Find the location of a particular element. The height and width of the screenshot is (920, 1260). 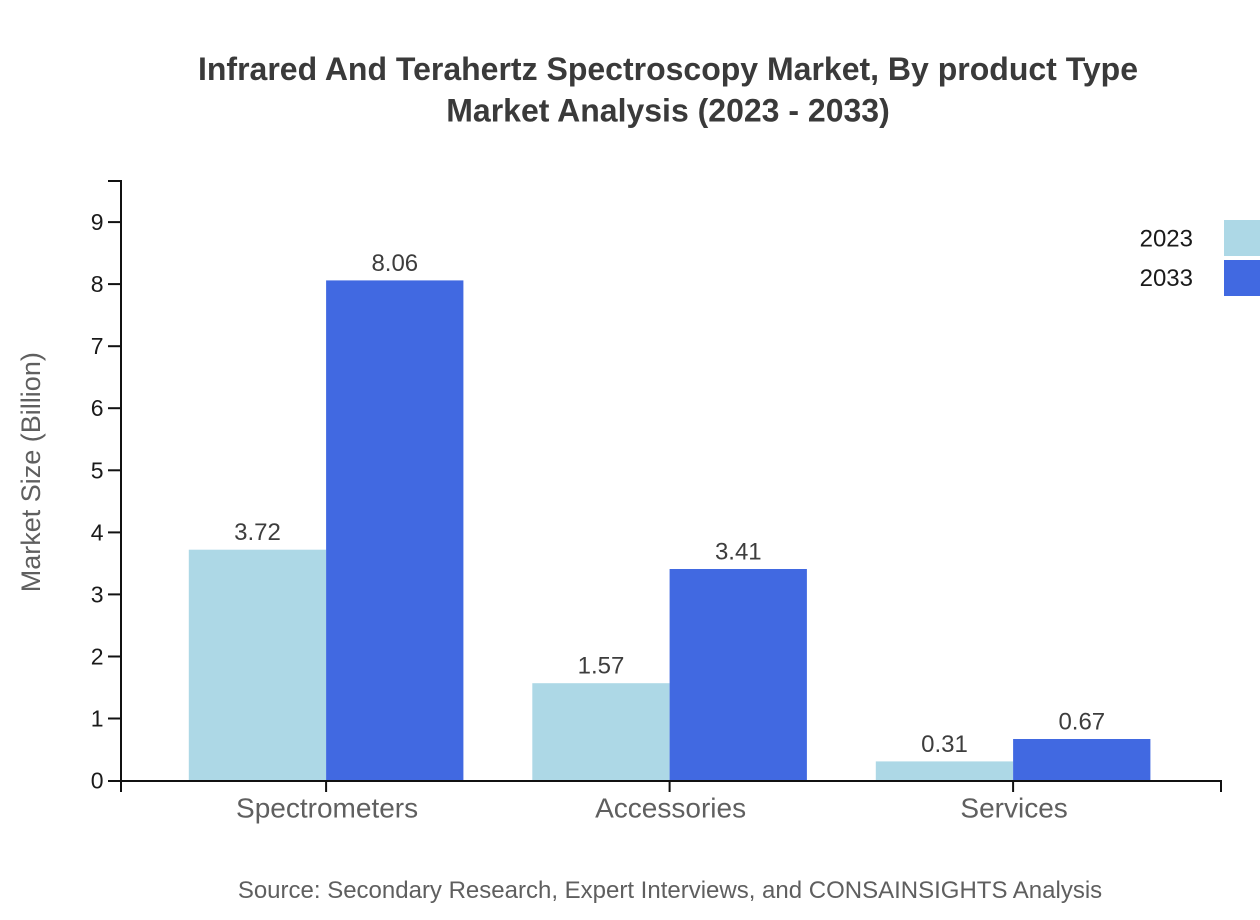

svg-text: 2023 is located at coordinates (1166, 239).